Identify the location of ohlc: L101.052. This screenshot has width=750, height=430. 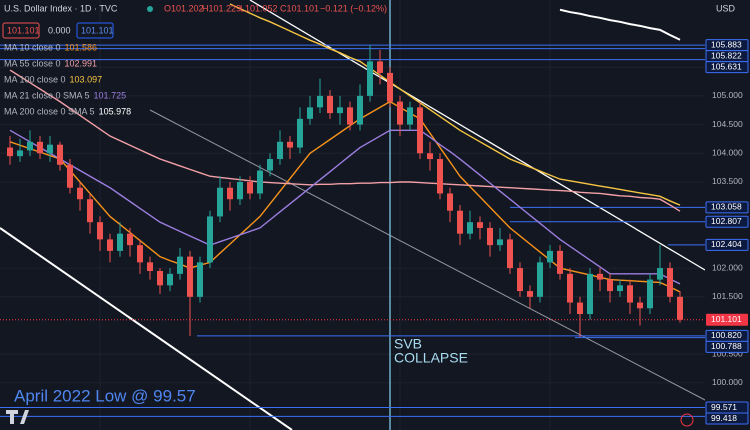
(259, 8).